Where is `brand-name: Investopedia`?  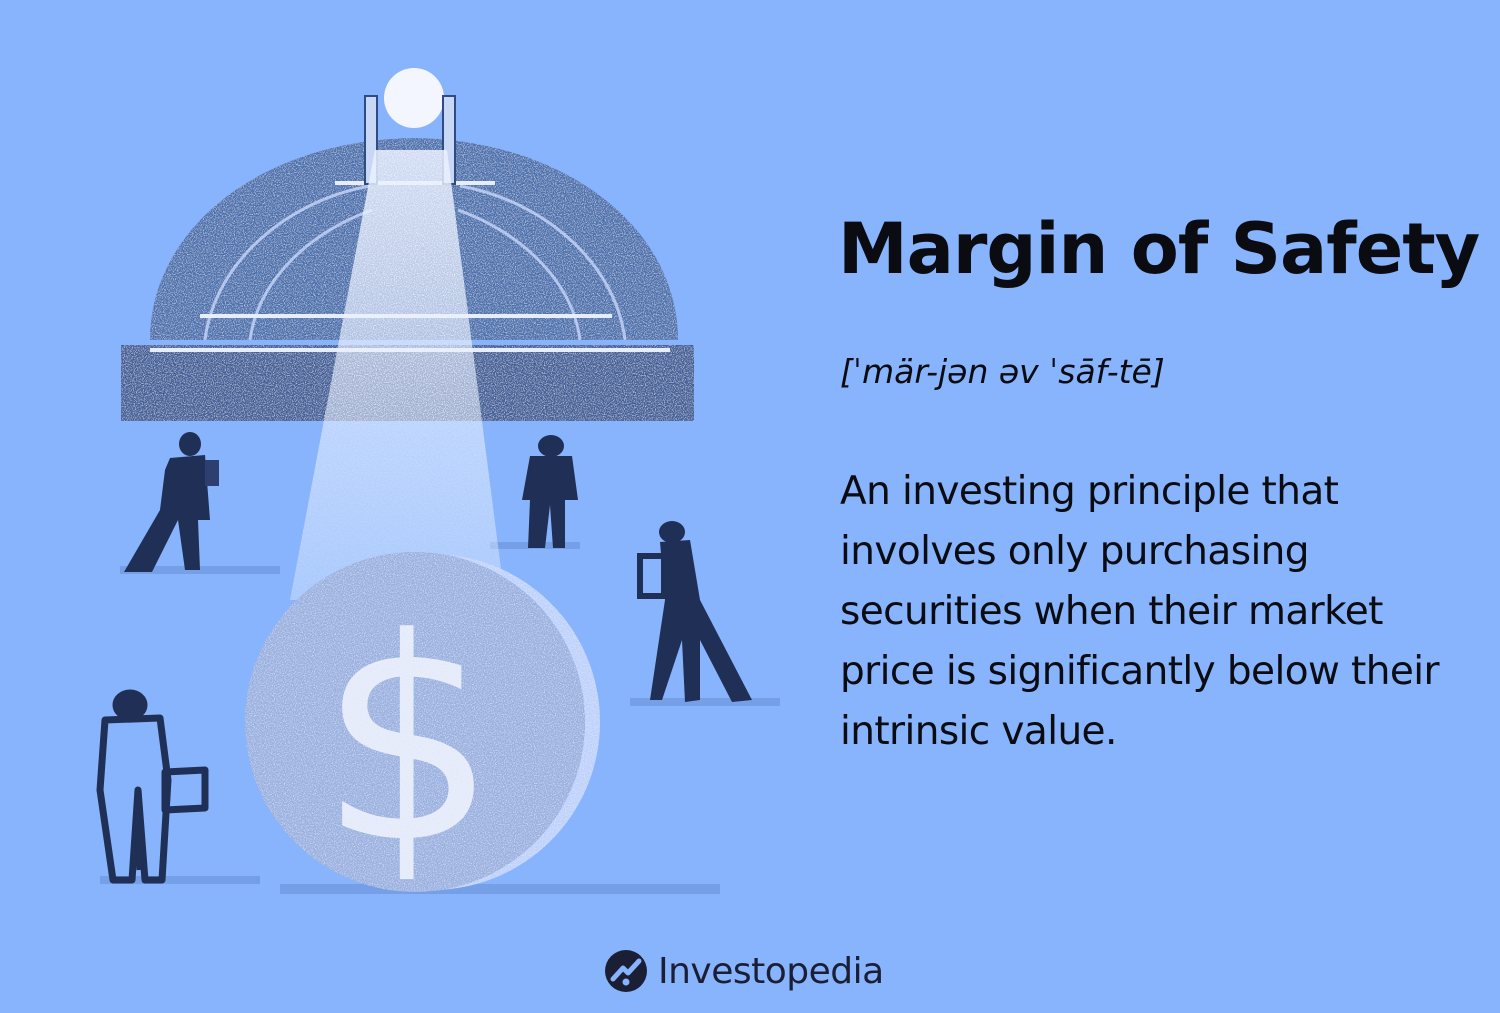 brand-name: Investopedia is located at coordinates (771, 971).